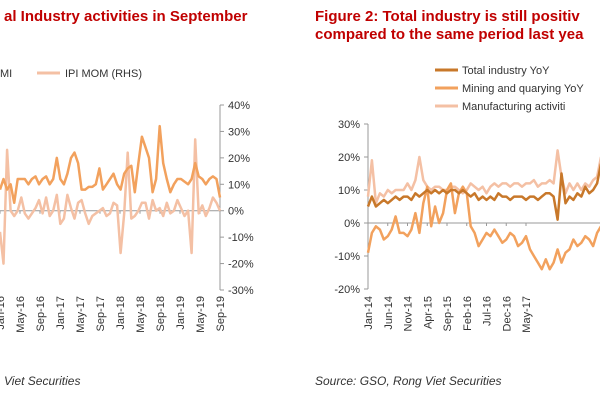 This screenshot has width=600, height=400. Describe the element at coordinates (408, 381) in the screenshot. I see `right-source-note: Source: GSO, Rong Viet Securities` at that location.